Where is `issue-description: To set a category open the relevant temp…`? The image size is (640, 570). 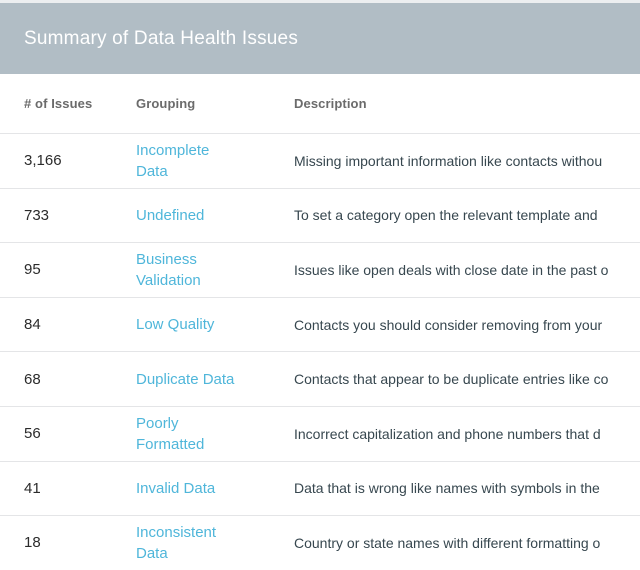 issue-description: To set a category open the relevant temp… is located at coordinates (446, 215).